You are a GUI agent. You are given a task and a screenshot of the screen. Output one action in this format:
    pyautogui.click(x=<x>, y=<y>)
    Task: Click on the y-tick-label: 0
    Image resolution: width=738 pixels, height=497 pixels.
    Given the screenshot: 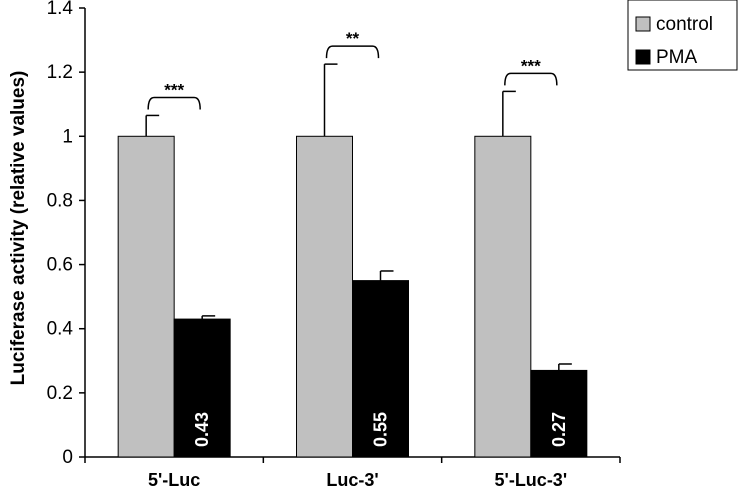 What is the action you would take?
    pyautogui.click(x=67, y=457)
    